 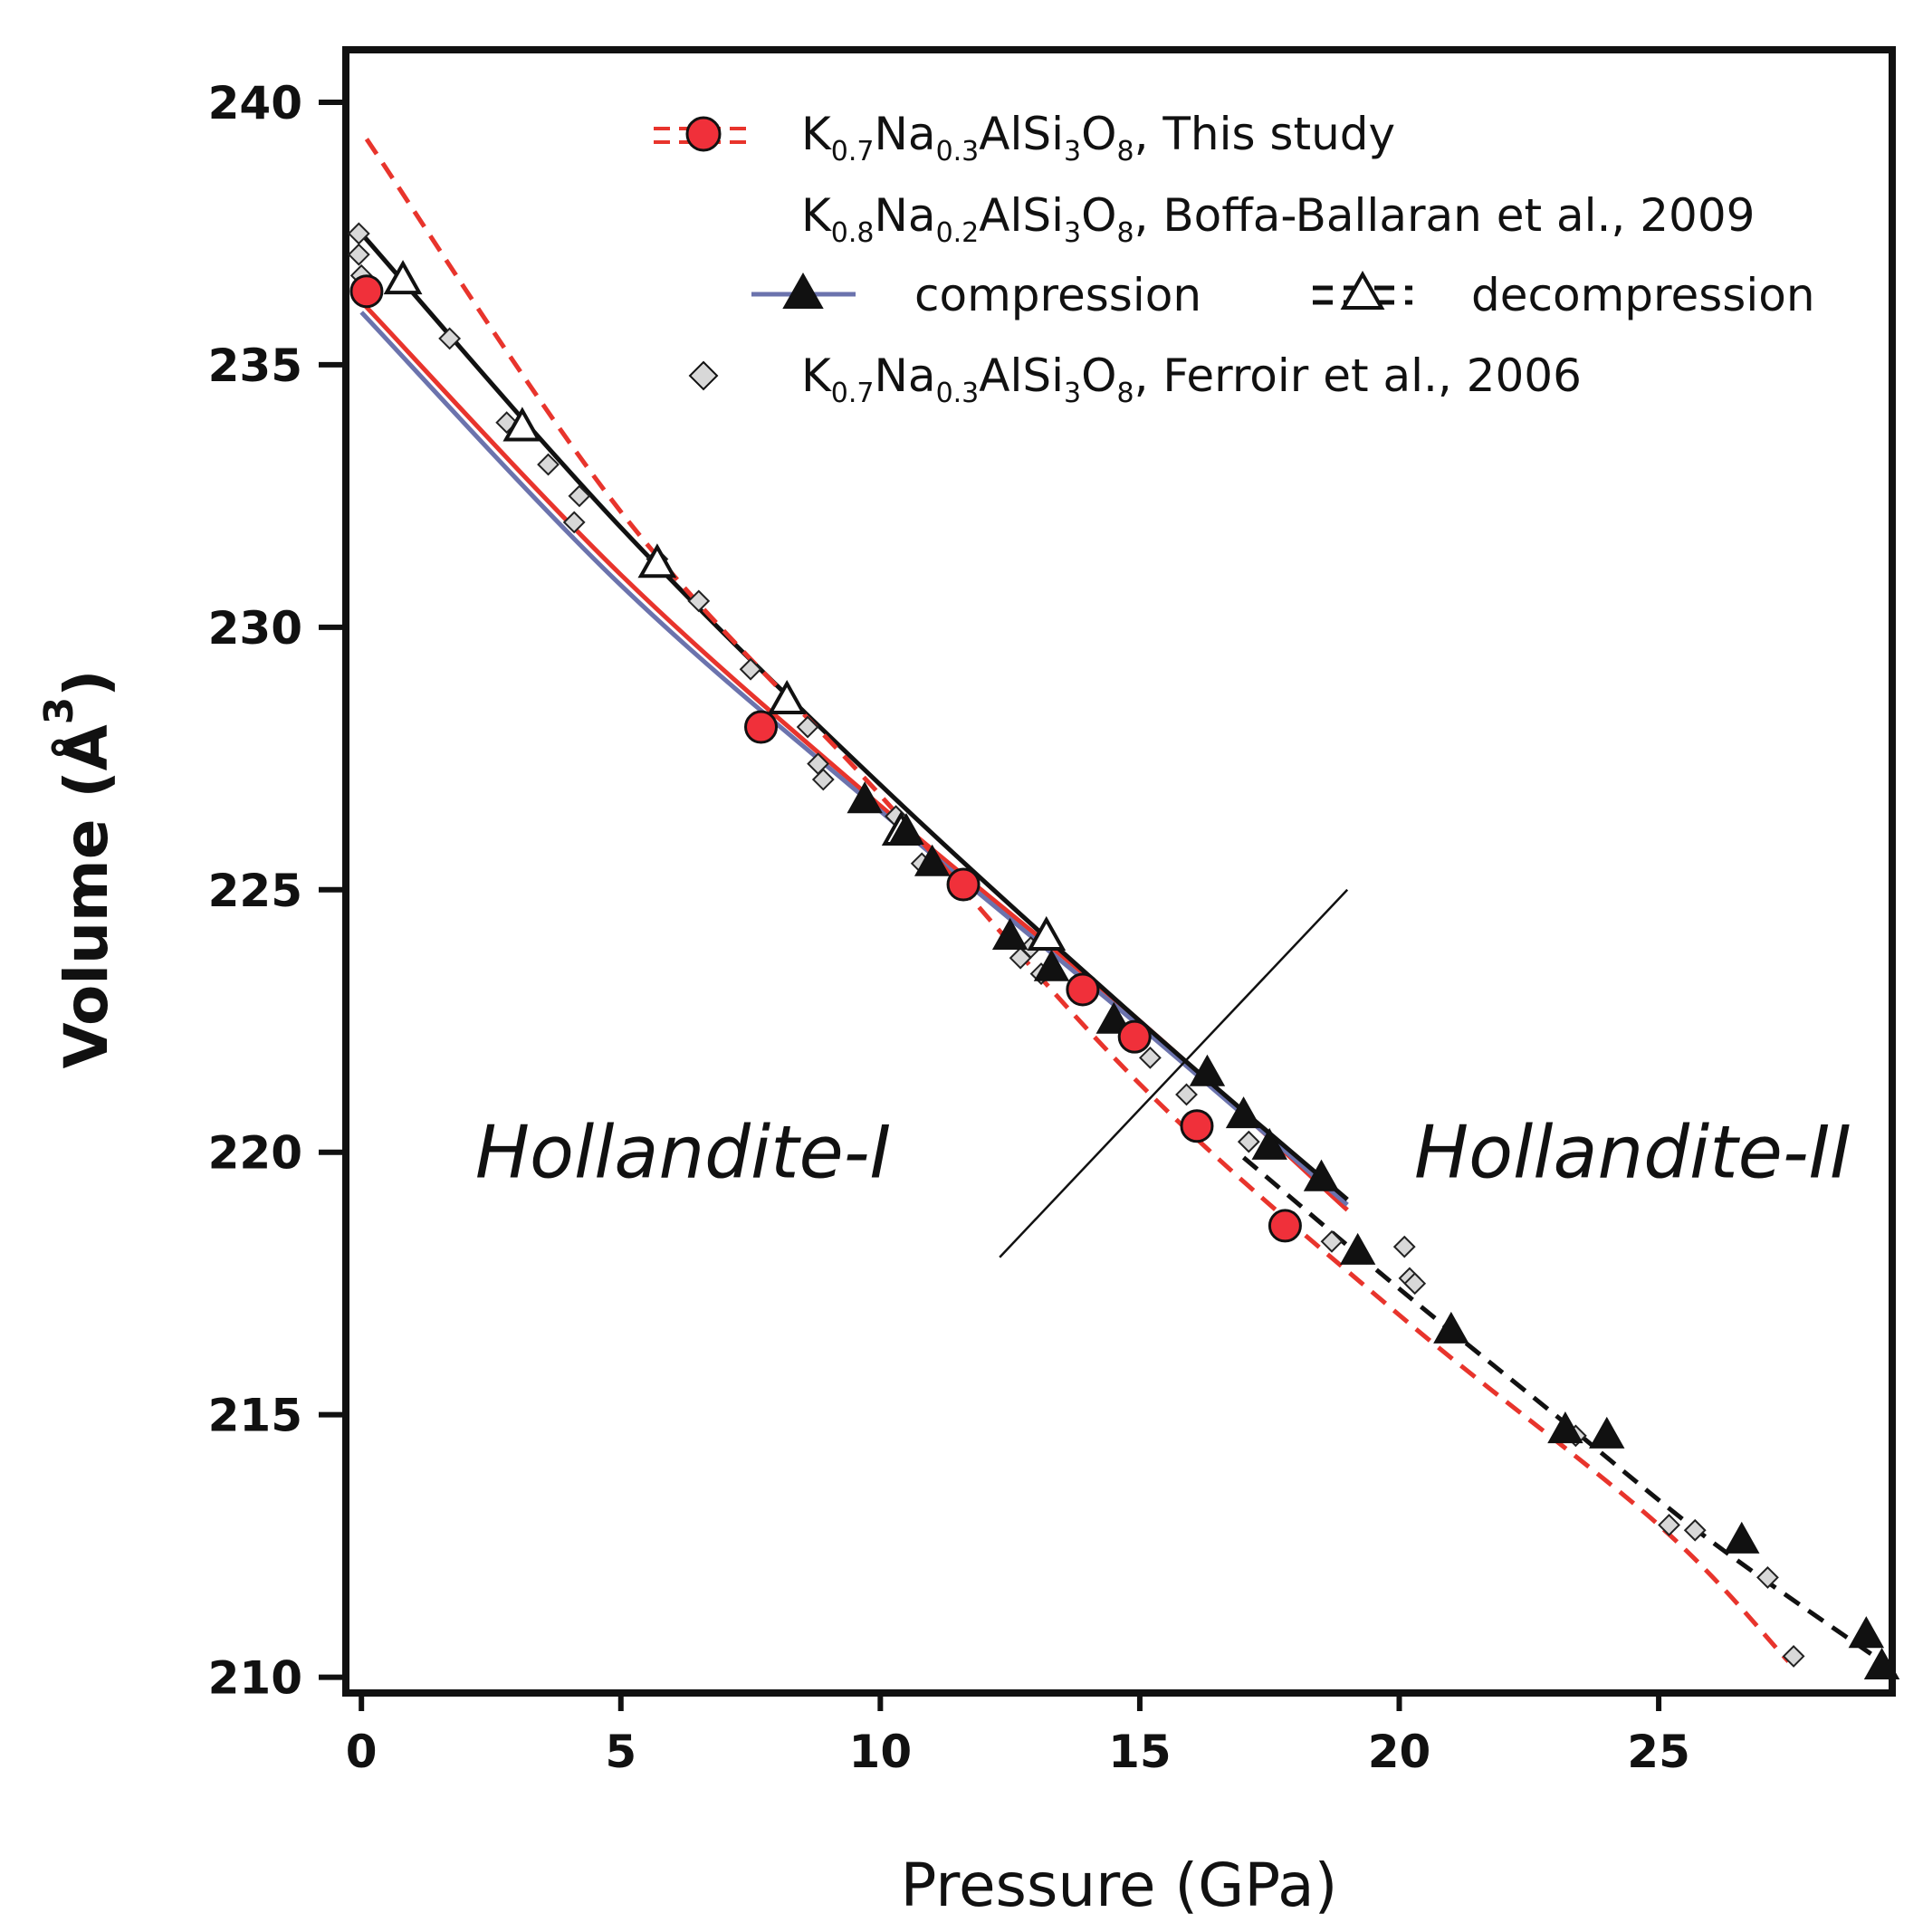 What do you see at coordinates (86, 683) in the screenshot?
I see `y-axis-title-close: )` at bounding box center [86, 683].